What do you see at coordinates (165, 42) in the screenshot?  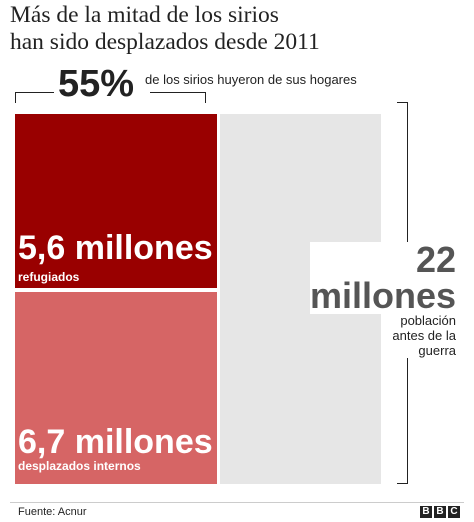 I see `title-line-2: han sido desplazados desde 2011` at bounding box center [165, 42].